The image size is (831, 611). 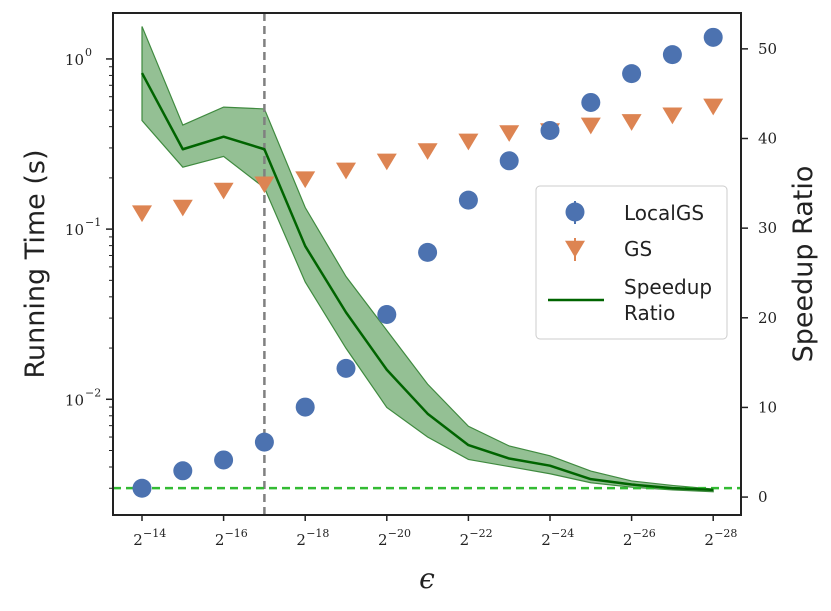 I want to click on legend-label-localgs: LocalGS, so click(x=664, y=213).